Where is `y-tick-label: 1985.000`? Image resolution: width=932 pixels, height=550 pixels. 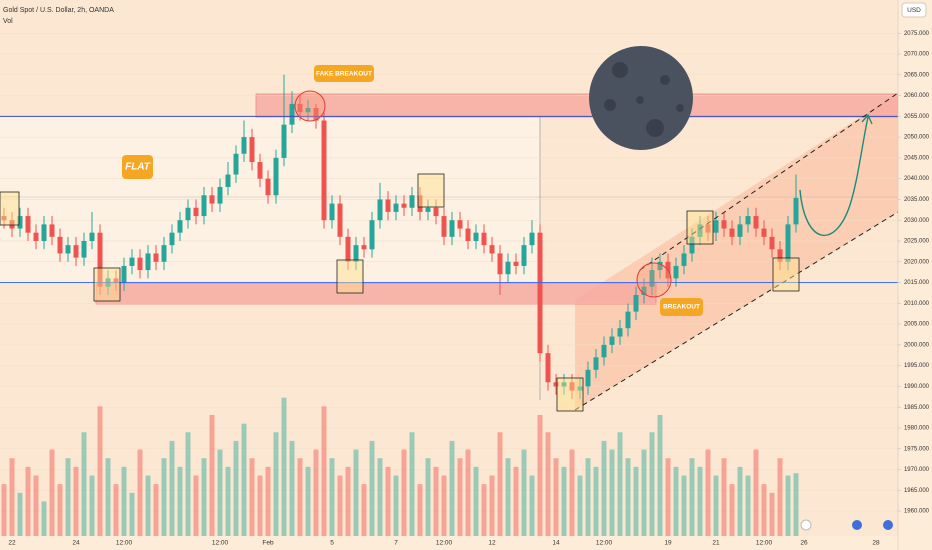
y-tick-label: 1985.000 is located at coordinates (917, 408).